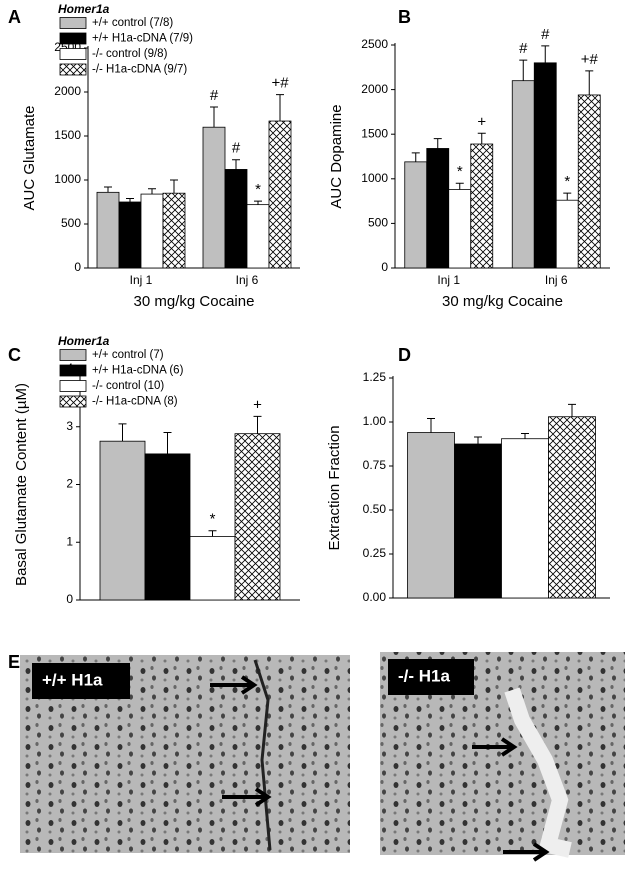 The image size is (633, 874). What do you see at coordinates (336, 156) in the screenshot?
I see `y-axis-label: AUC Dopamine` at bounding box center [336, 156].